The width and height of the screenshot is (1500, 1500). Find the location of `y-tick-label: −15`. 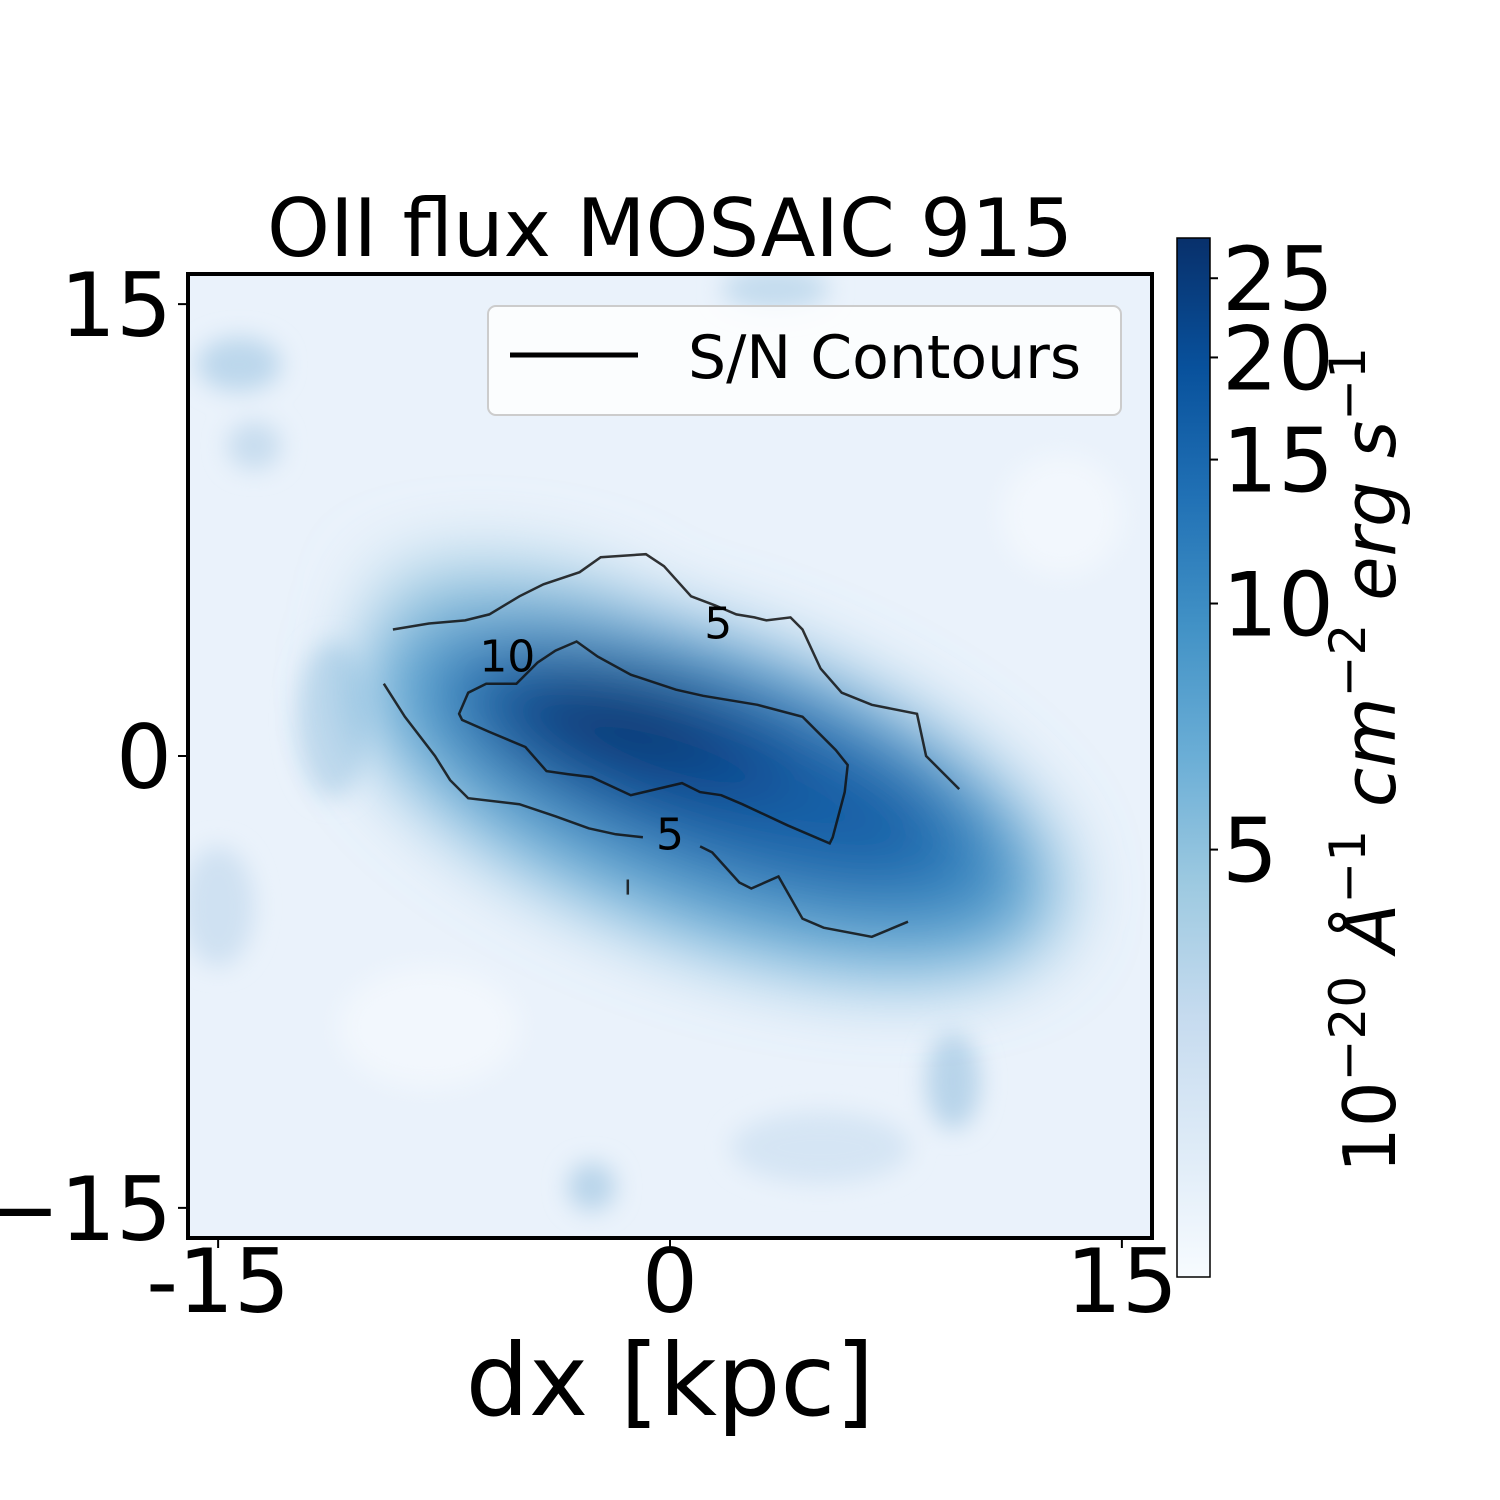

y-tick-label: −15 is located at coordinates (86, 1209).